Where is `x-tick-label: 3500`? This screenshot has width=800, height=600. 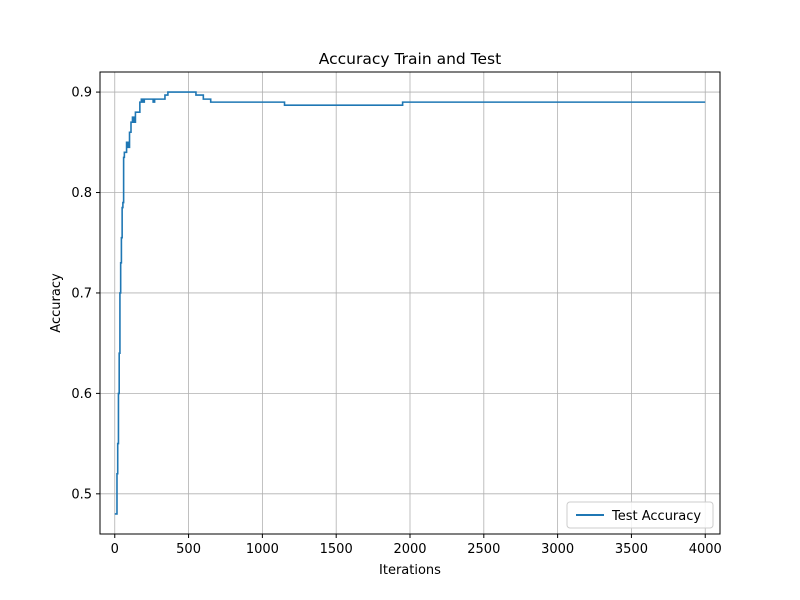
x-tick-label: 3500 is located at coordinates (631, 549).